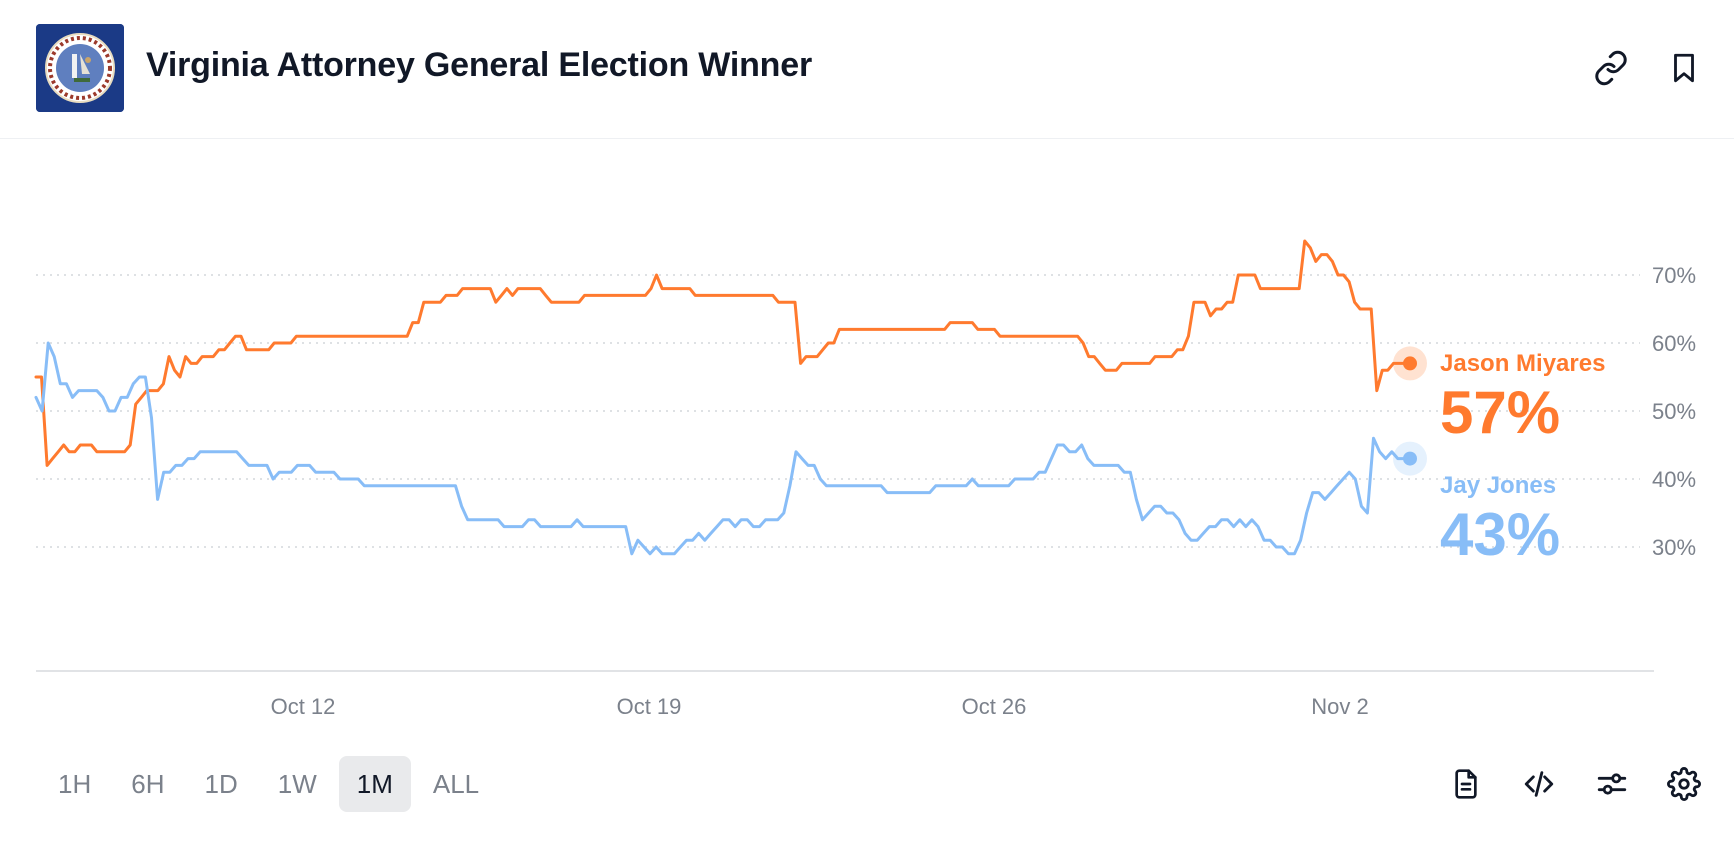 The height and width of the screenshot is (846, 1734). What do you see at coordinates (1539, 784) in the screenshot?
I see `code-icon` at bounding box center [1539, 784].